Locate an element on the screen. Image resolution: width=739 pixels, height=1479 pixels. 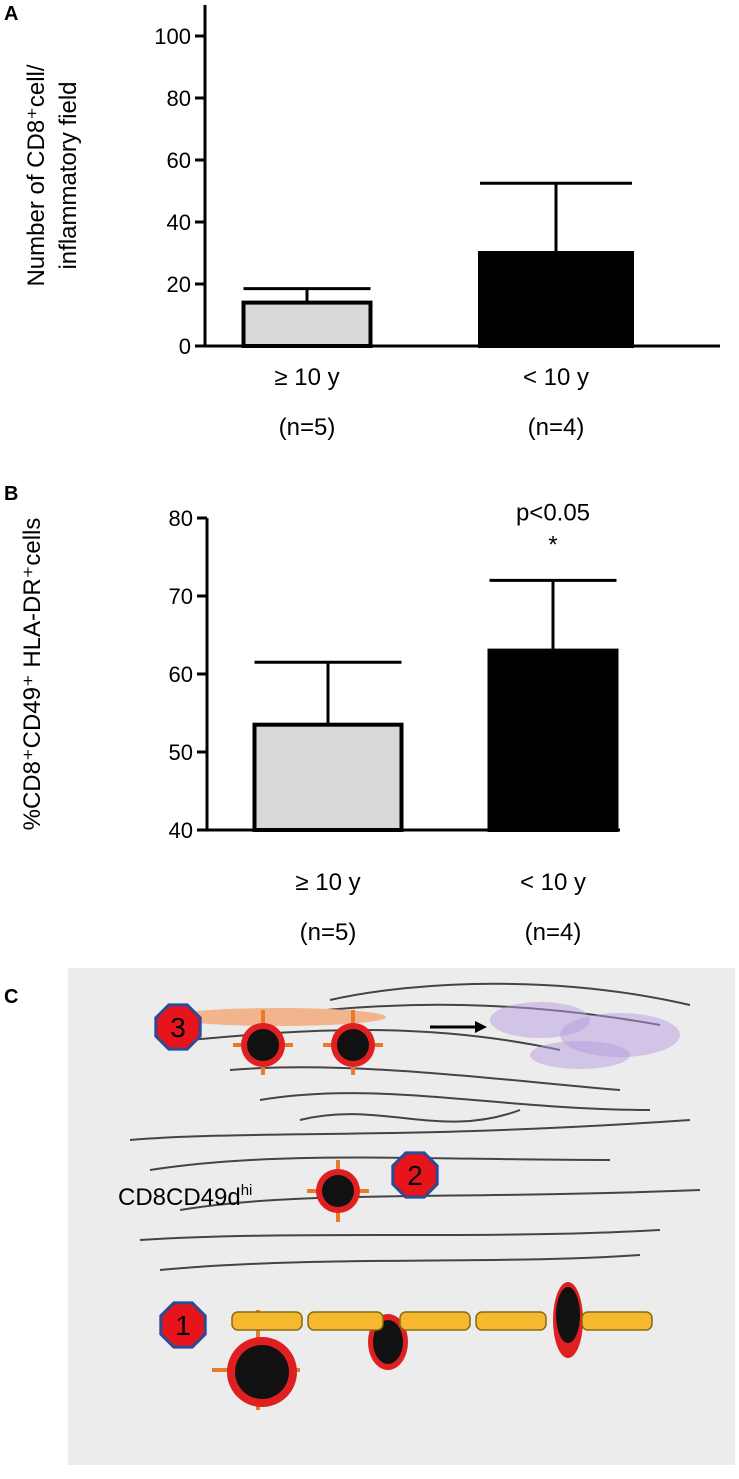
markers: 3 2 1 is located at coordinates (296, 1176).